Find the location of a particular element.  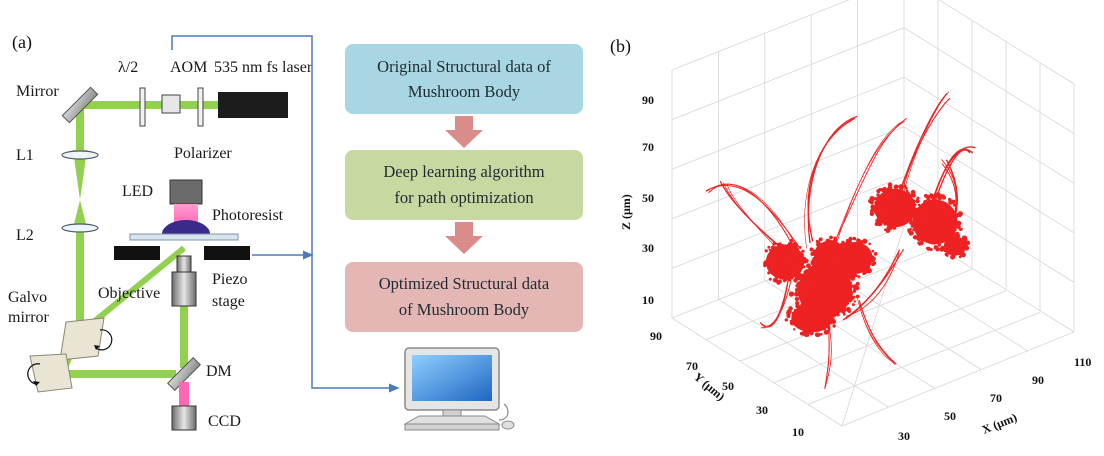

piezo-label-2: stage is located at coordinates (228, 301).